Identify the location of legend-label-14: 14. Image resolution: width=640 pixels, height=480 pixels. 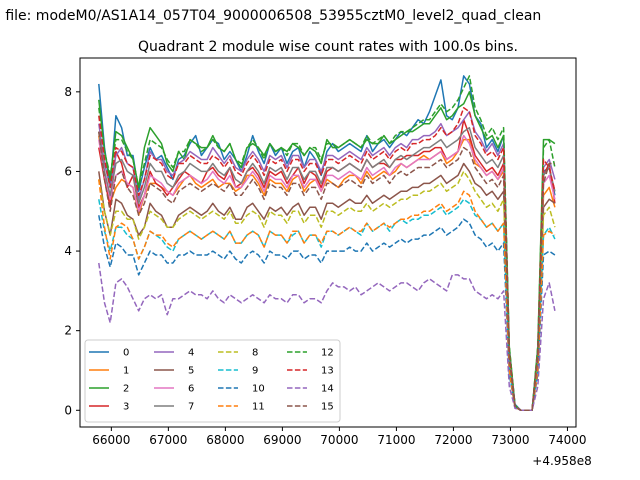
(327, 389).